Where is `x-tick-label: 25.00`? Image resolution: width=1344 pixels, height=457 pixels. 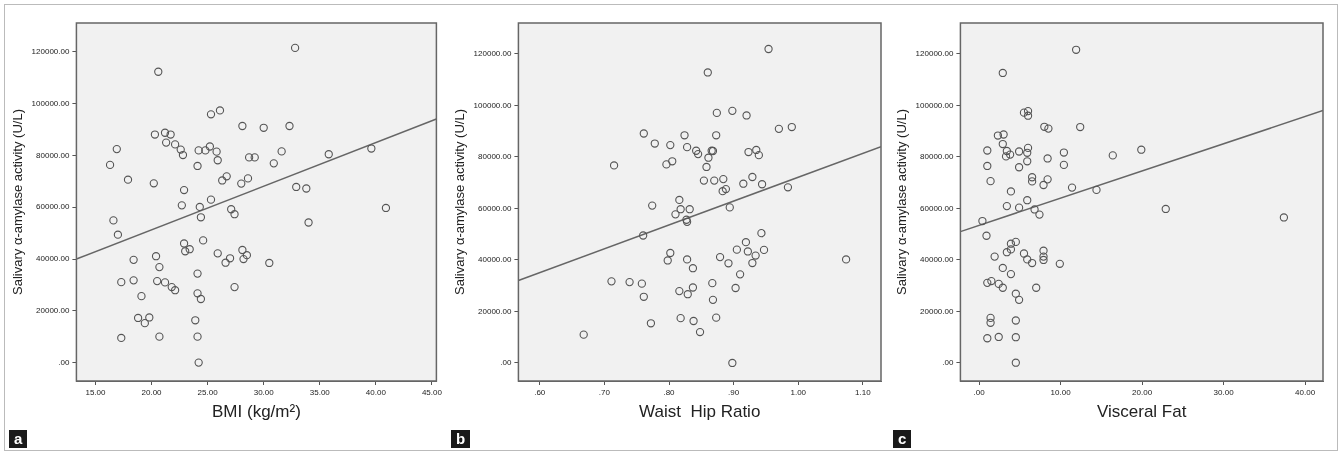
x-tick-label: 25.00 is located at coordinates (208, 392).